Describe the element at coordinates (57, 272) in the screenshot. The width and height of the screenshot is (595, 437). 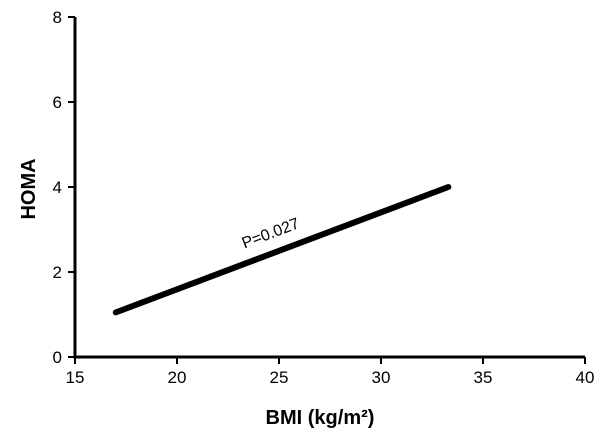
I see `y-tick-label: 2` at that location.